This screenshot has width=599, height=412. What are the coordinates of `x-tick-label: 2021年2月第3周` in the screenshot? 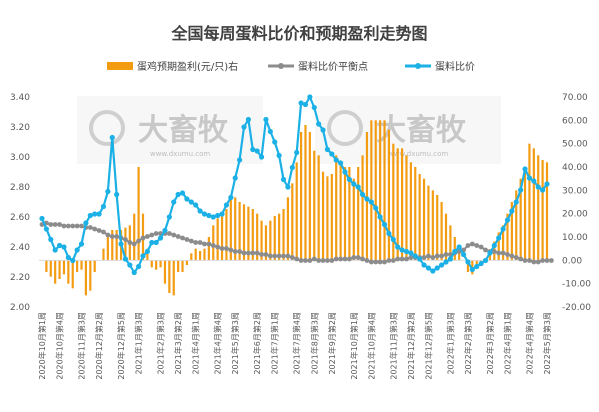 It's located at (161, 343).